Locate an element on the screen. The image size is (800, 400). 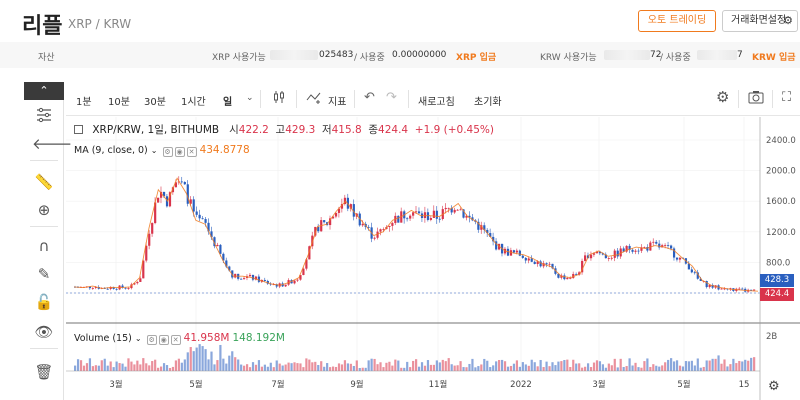
magnet-icon: ∩ is located at coordinates (44, 246).